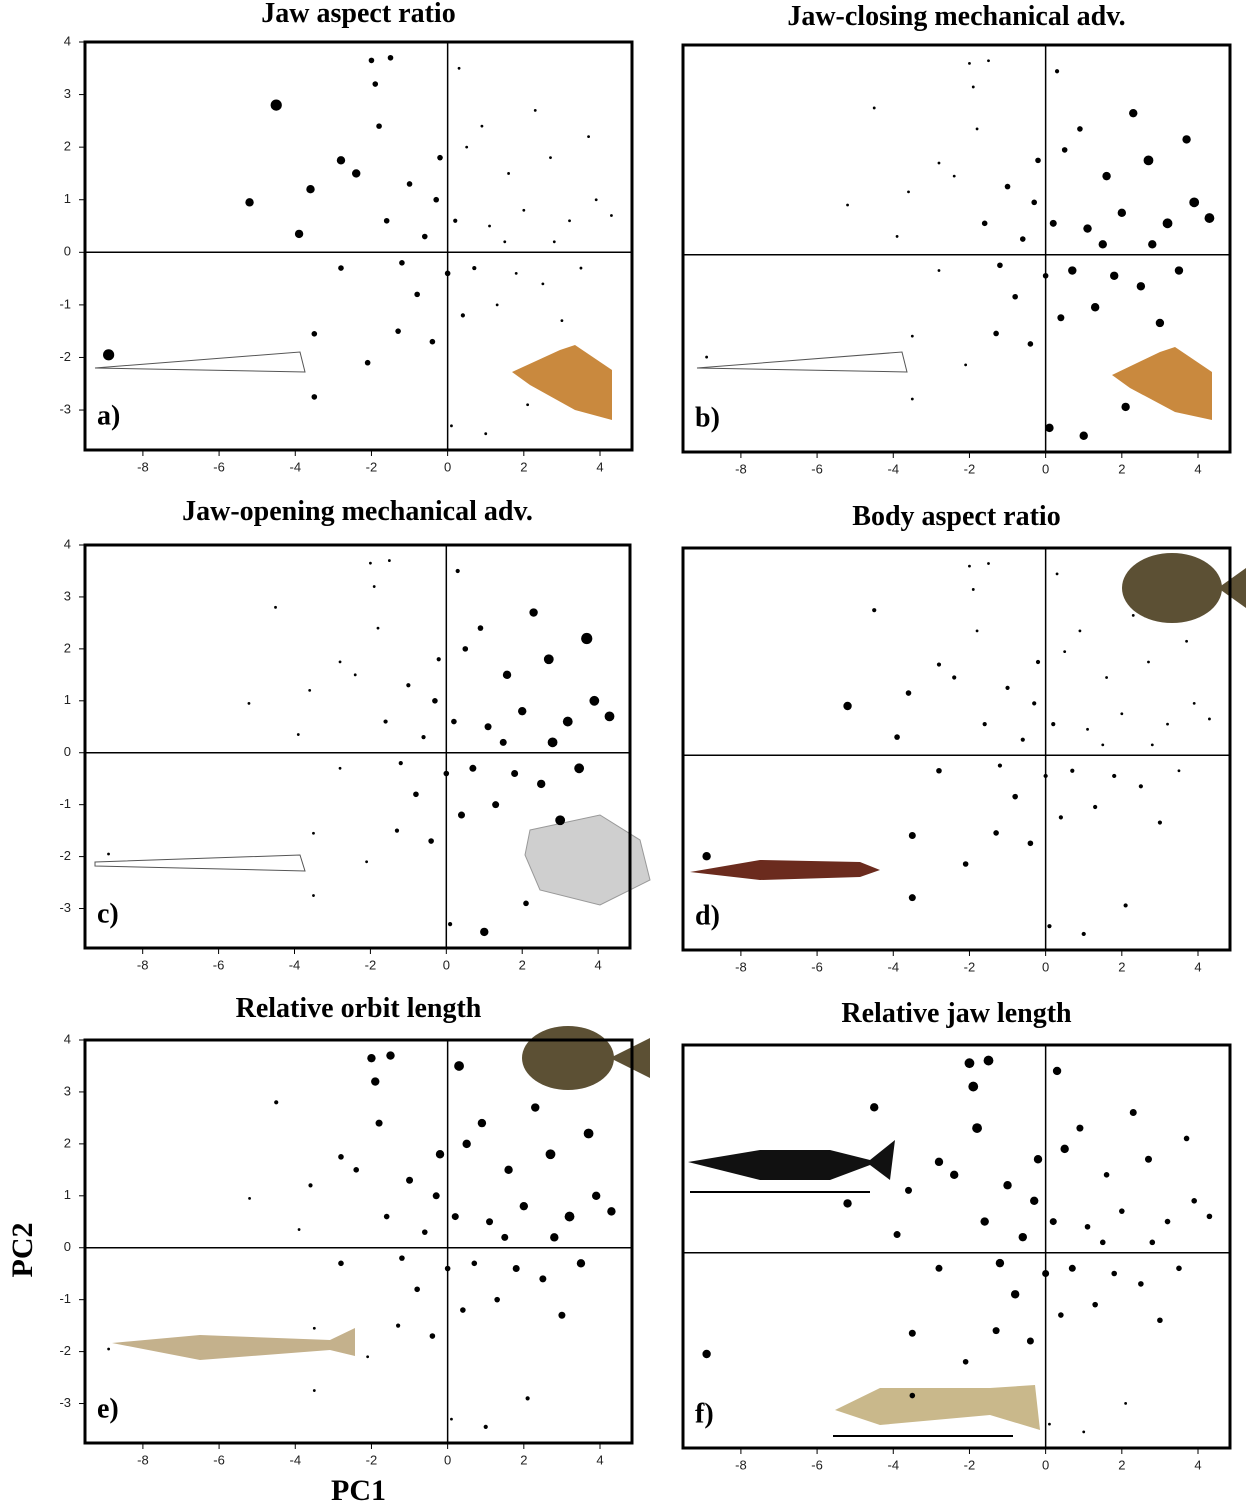 The image size is (1248, 1508). I want to click on x-tick-label: -4, so click(893, 966).